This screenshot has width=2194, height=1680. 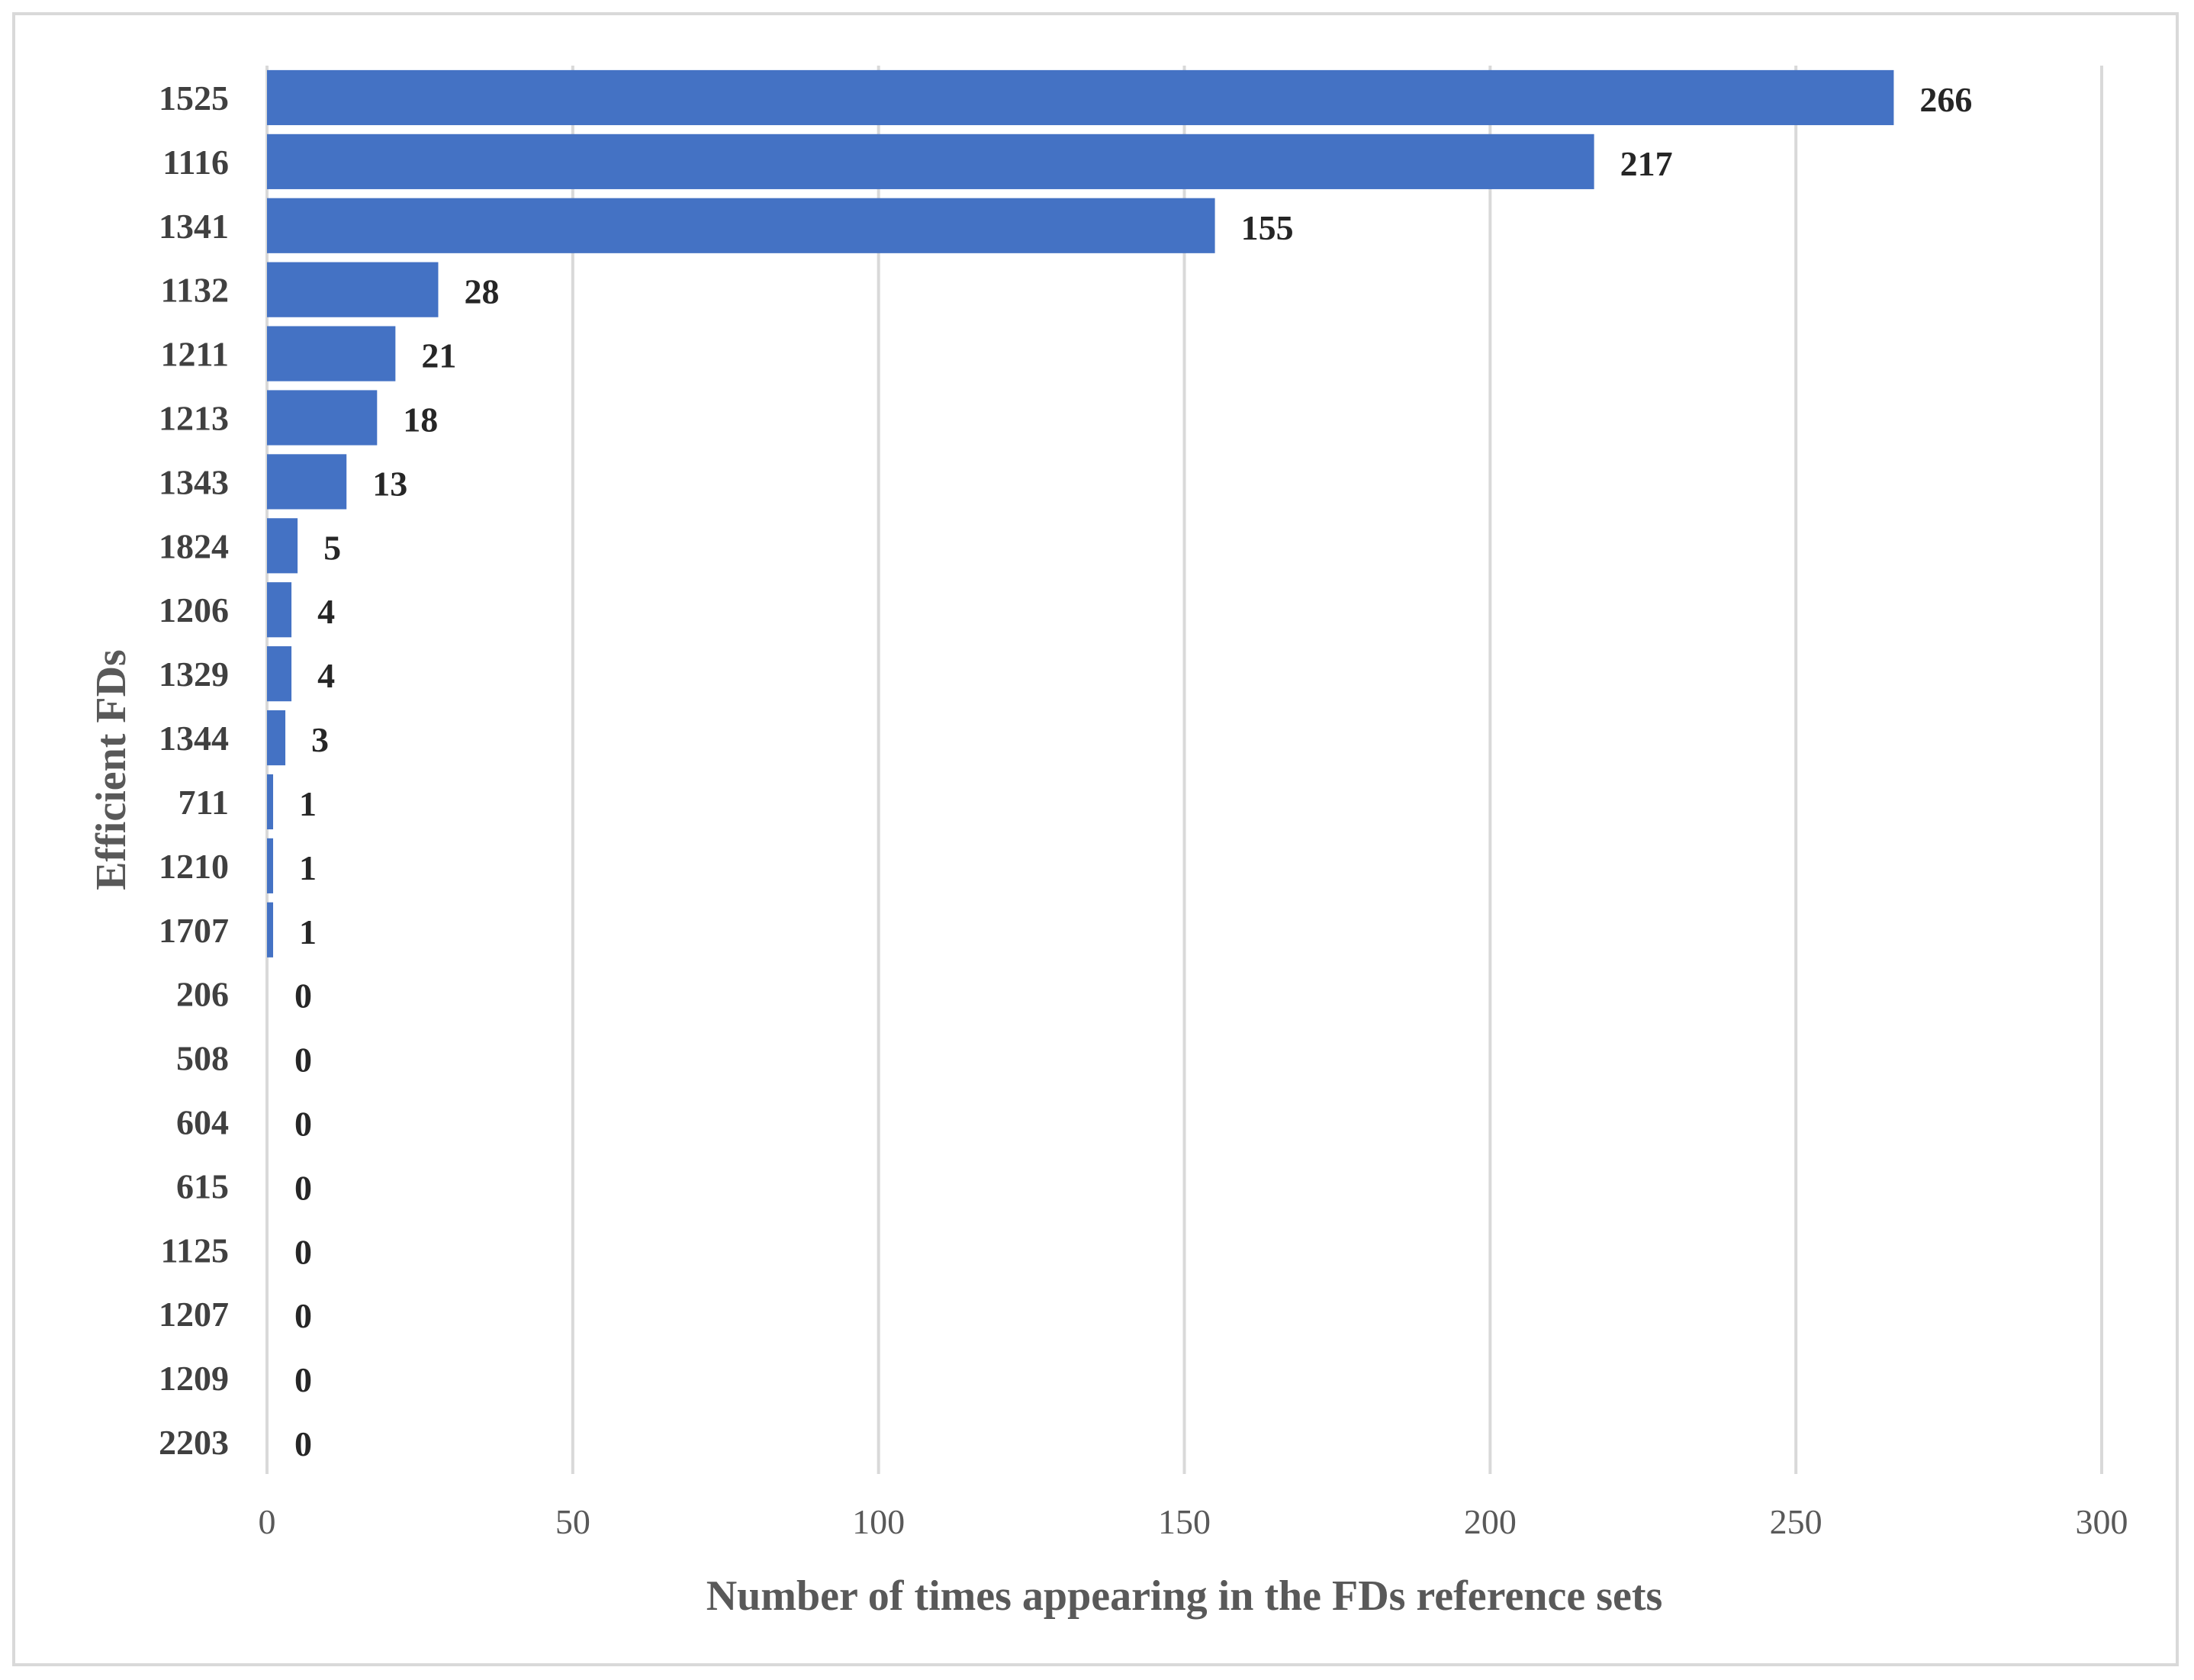 What do you see at coordinates (194, 610) in the screenshot?
I see `category-label-1206: 1206` at bounding box center [194, 610].